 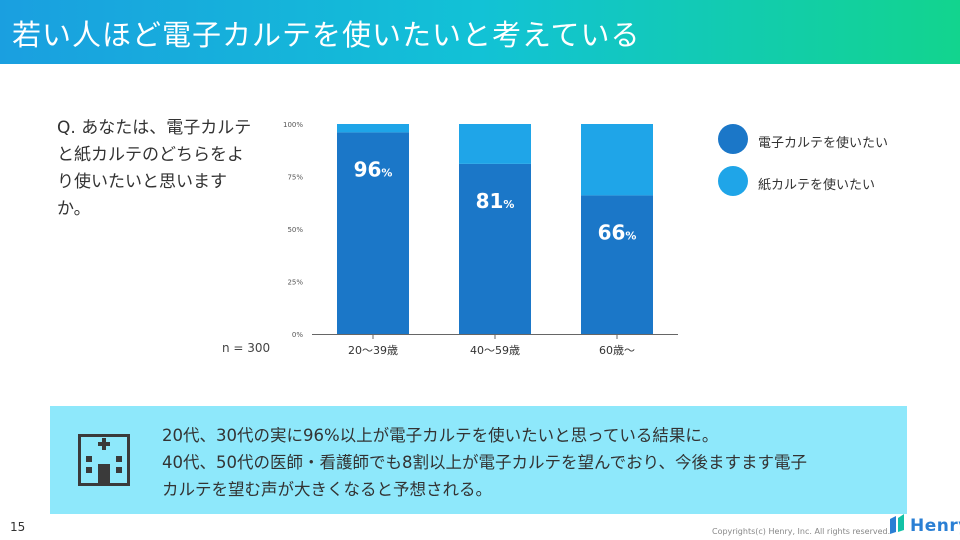 What do you see at coordinates (495, 350) in the screenshot?
I see `x-tick-label: 40〜59歳` at bounding box center [495, 350].